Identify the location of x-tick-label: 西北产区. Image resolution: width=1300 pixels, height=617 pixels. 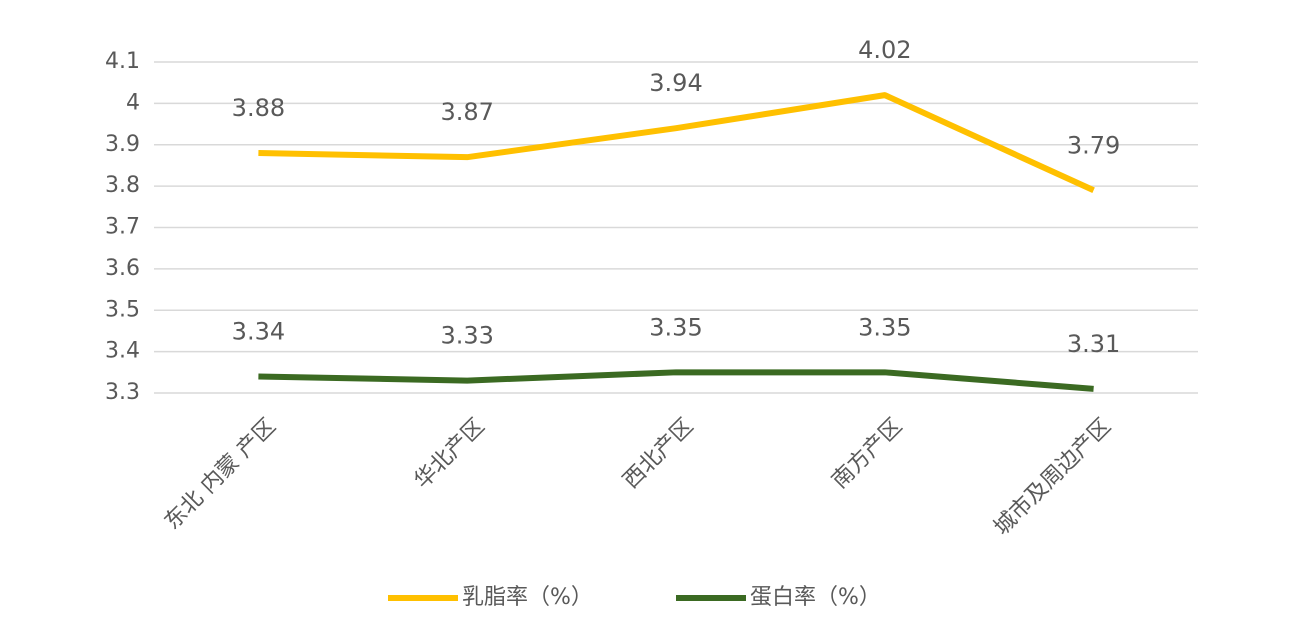
(659, 454).